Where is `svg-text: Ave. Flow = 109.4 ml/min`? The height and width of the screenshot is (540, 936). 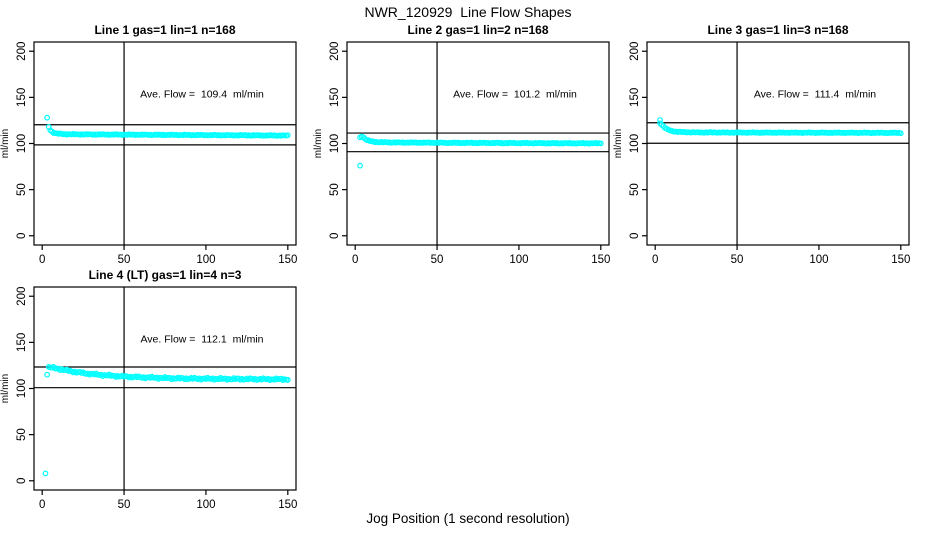
svg-text: Ave. Flow = 109.4 ml/min is located at coordinates (202, 94).